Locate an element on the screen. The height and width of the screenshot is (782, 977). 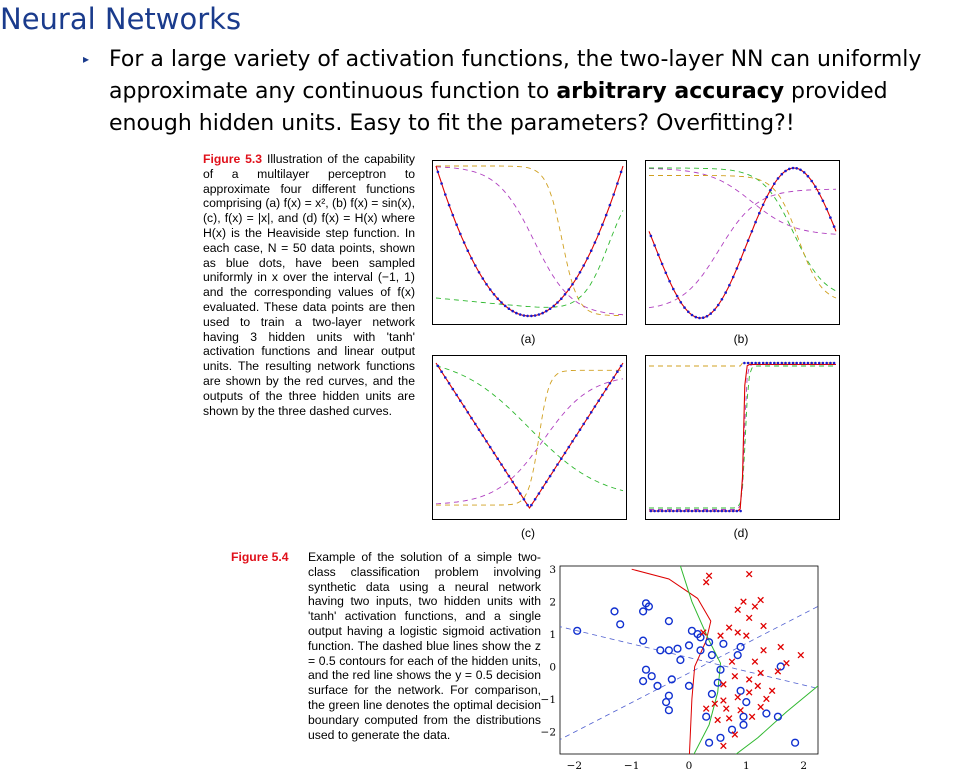
figure-5-4-axes: −2 −1 0 1 2 3 2 1 0 −1 −2 is located at coordinates (680, 668).